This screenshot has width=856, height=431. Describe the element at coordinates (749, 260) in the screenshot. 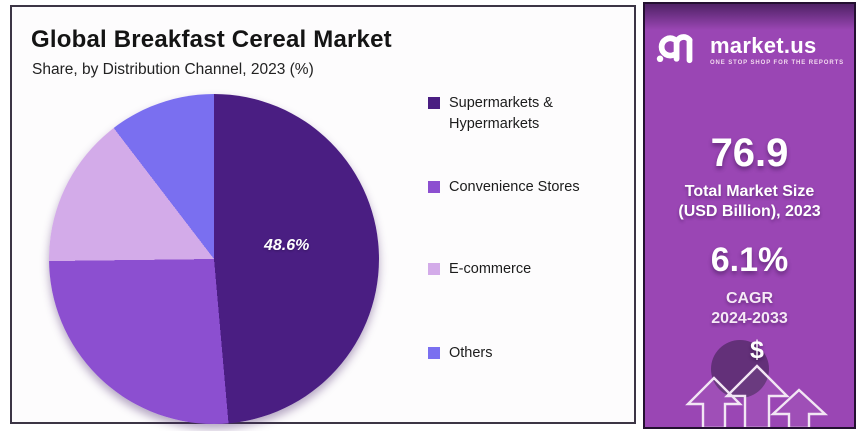

I see `cagr-value: 6.1%` at that location.